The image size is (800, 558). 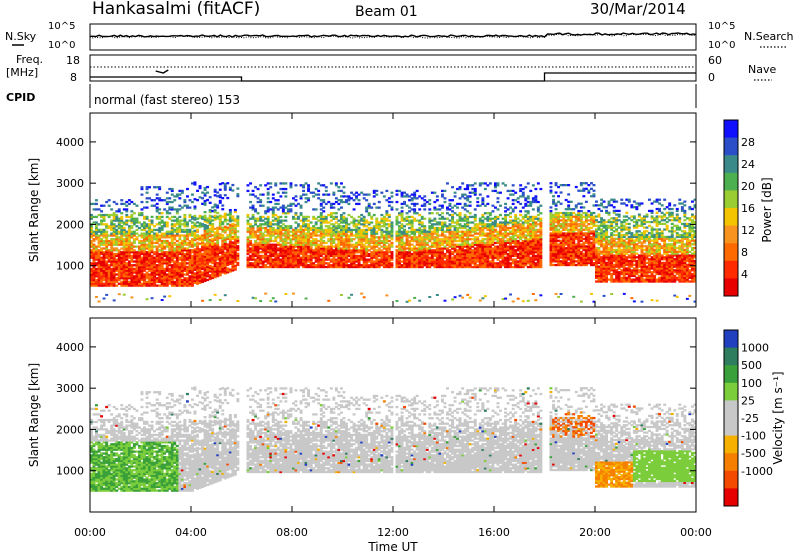 What do you see at coordinates (393, 77) in the screenshot?
I see `freq-trace` at bounding box center [393, 77].